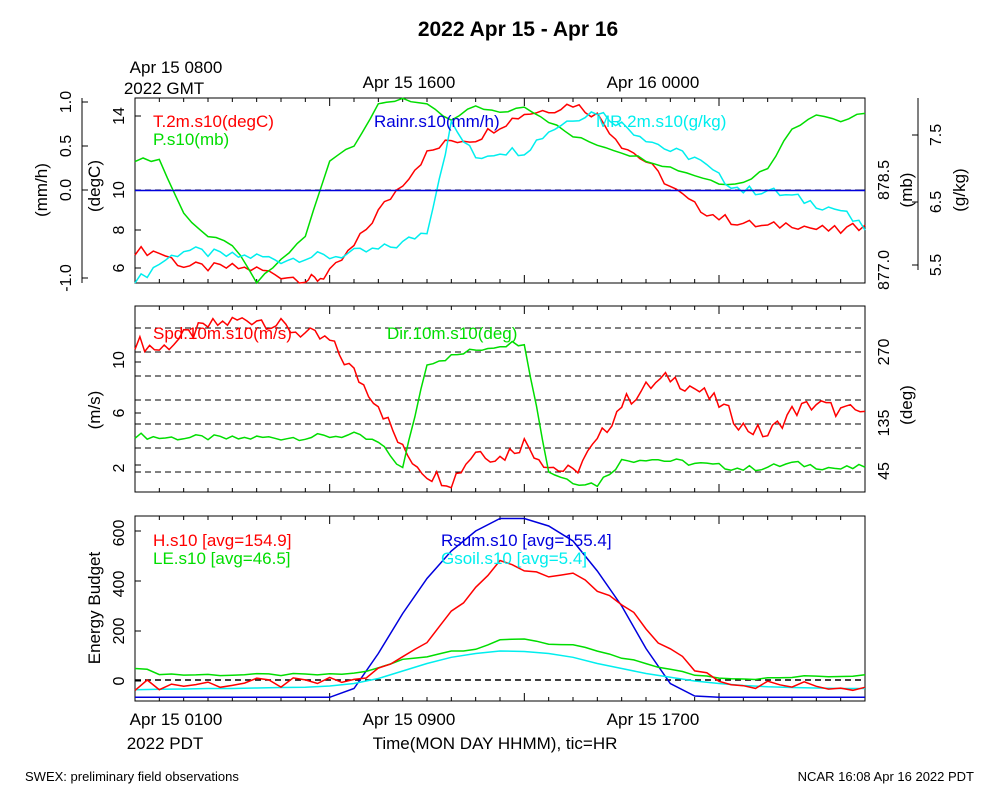  What do you see at coordinates (119, 412) in the screenshot?
I see `speed-tick-label: 6` at bounding box center [119, 412].